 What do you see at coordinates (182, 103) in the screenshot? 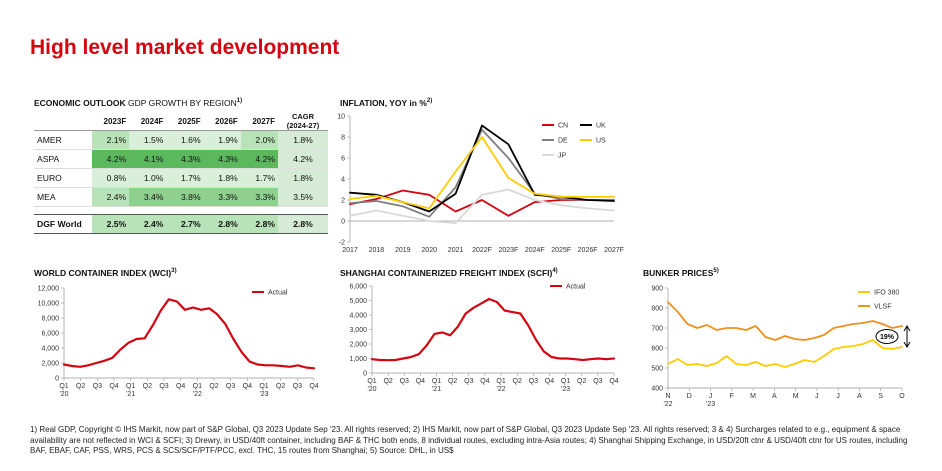
I see `economic-outlook-title-light: GDP GROWTH BY REGION` at bounding box center [182, 103].